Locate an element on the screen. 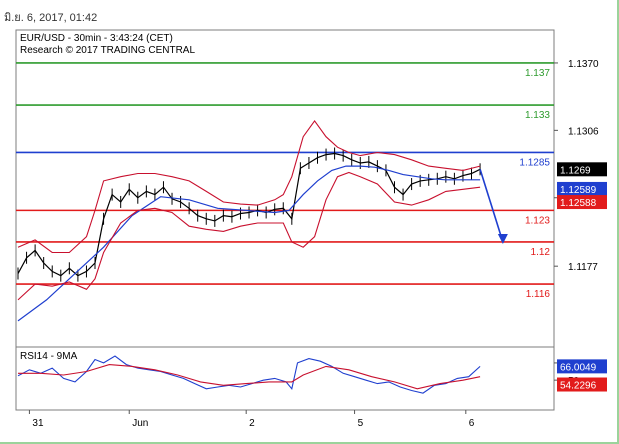 This screenshot has height=444, width=619. level-label: 1.137 is located at coordinates (537, 73).